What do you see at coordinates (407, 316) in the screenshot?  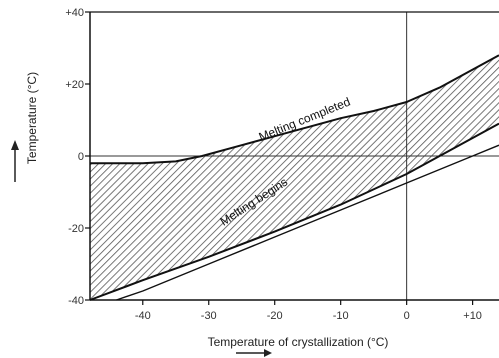 I see `x-tick-label: 0` at bounding box center [407, 316].